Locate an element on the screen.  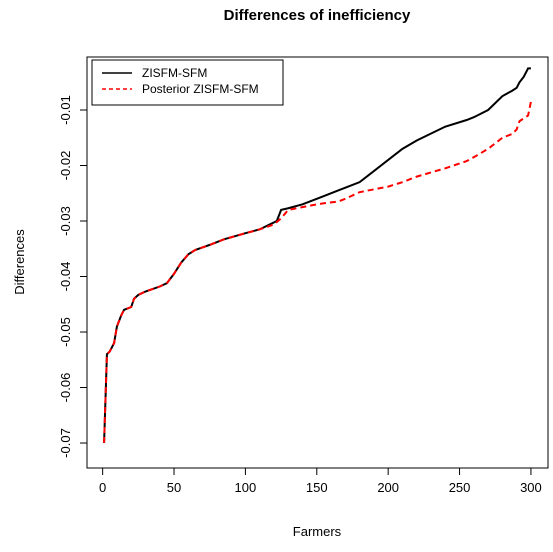
x-tick-label: 250 is located at coordinates (460, 487).